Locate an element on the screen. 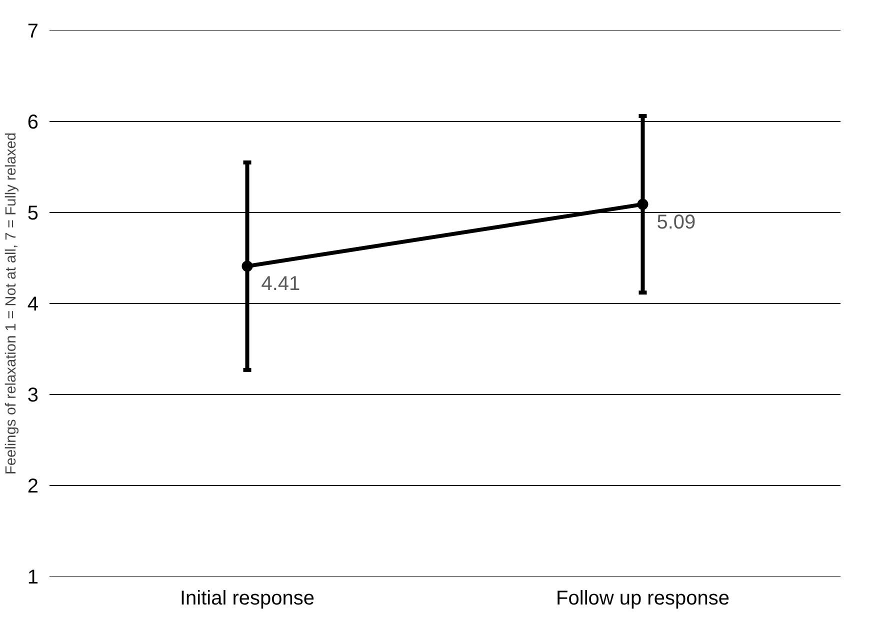 The width and height of the screenshot is (887, 618). y-tick-label: 5 is located at coordinates (32, 213).